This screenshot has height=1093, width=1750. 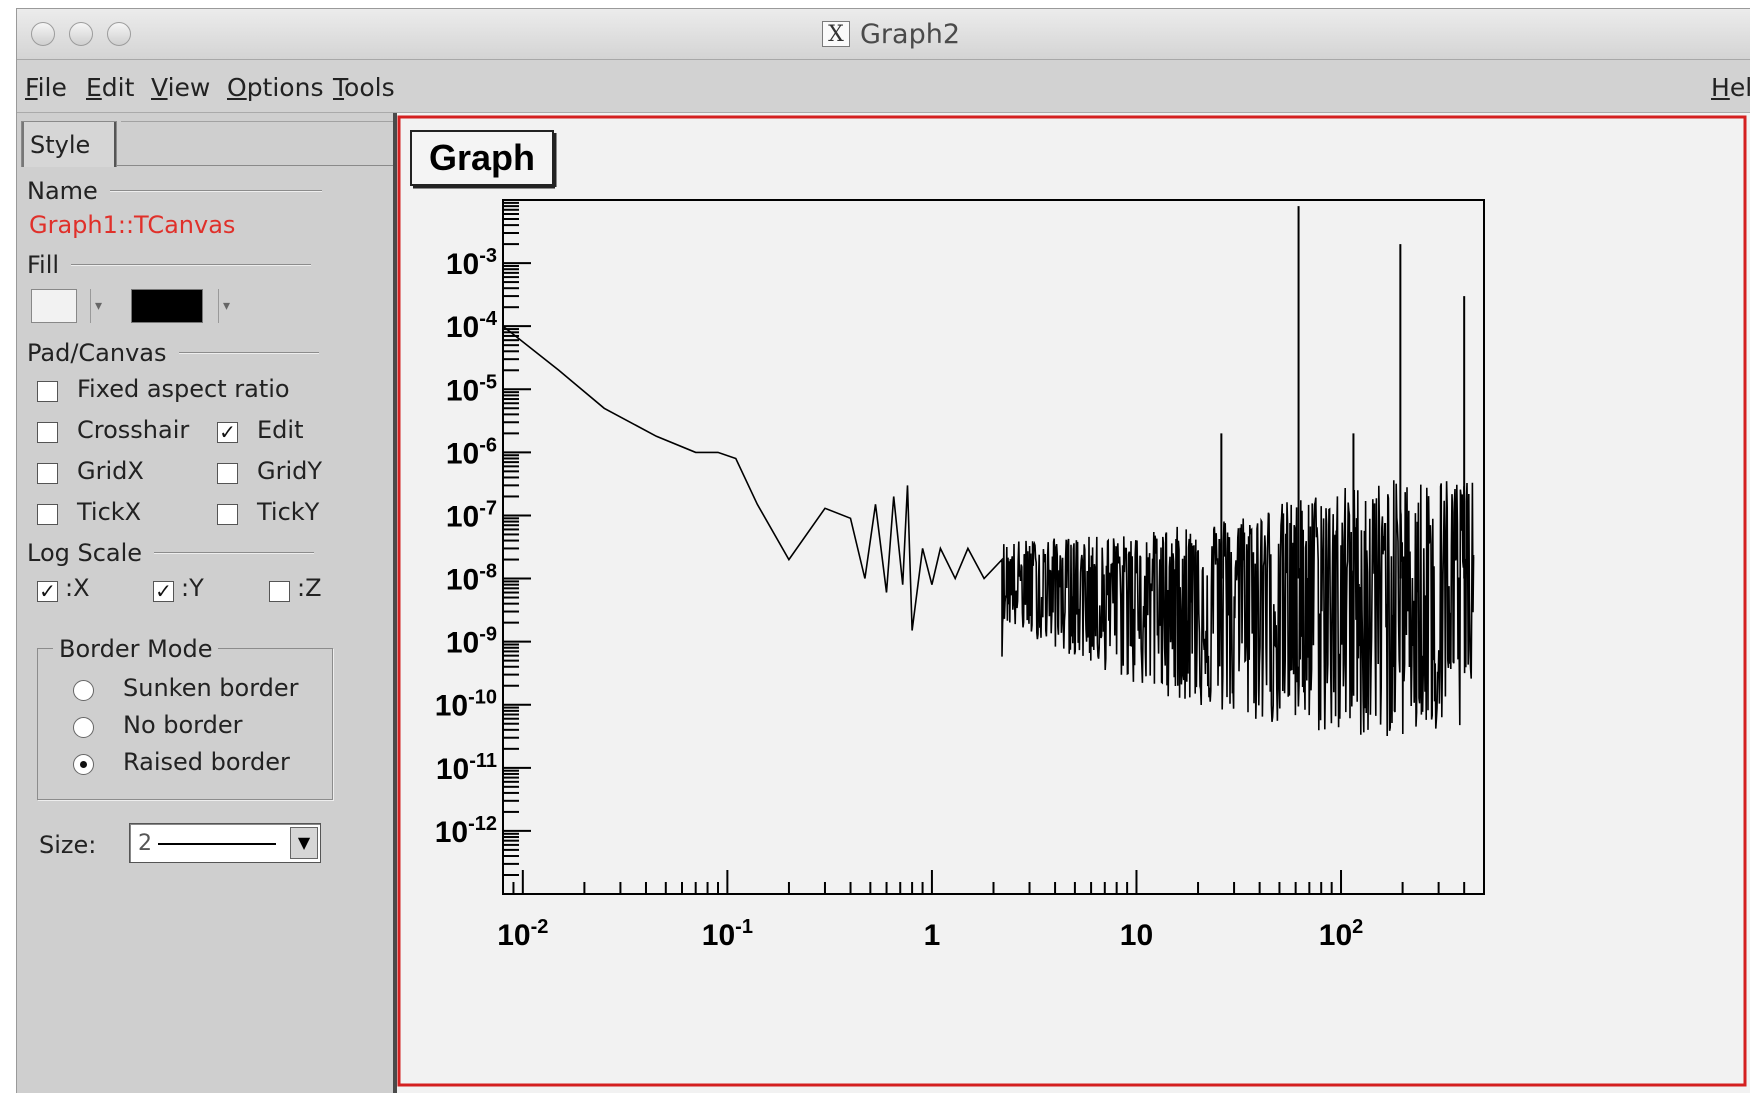 What do you see at coordinates (43, 265) in the screenshot?
I see `fill-section-label: Fill` at bounding box center [43, 265].